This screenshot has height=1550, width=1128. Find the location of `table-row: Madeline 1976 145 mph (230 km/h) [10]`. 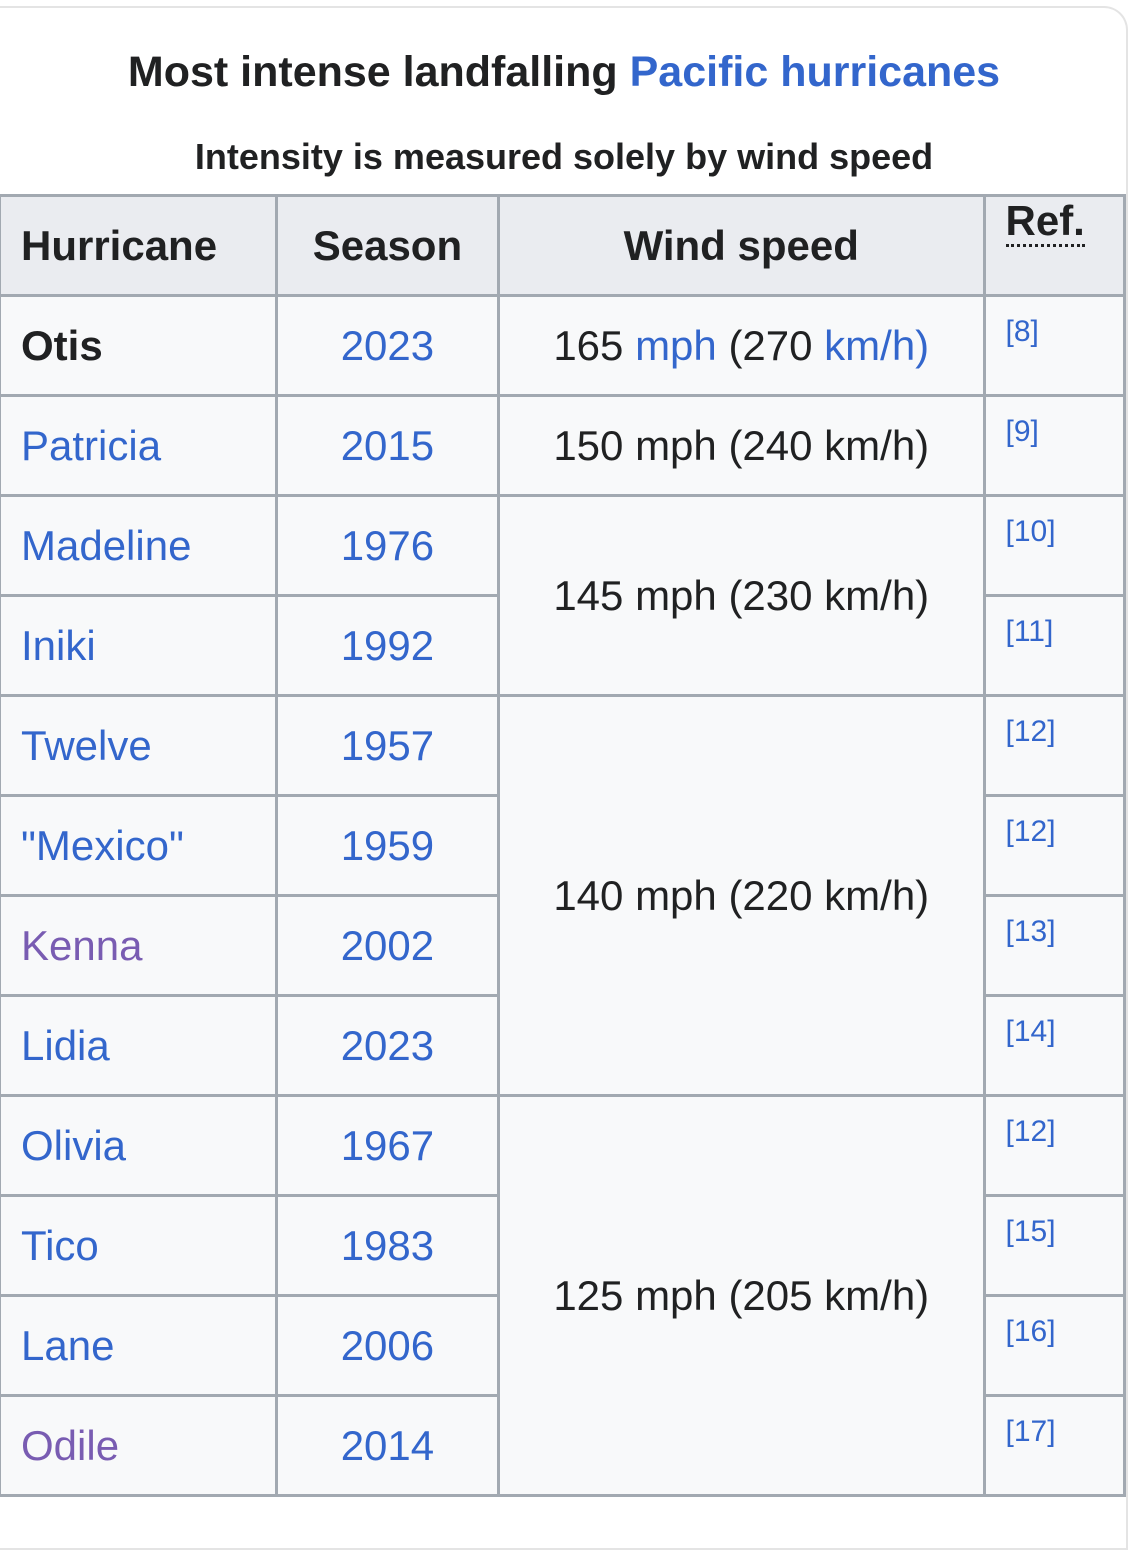

table-row: Madeline 1976 145 mph (230 km/h) [10] is located at coordinates (563, 595).